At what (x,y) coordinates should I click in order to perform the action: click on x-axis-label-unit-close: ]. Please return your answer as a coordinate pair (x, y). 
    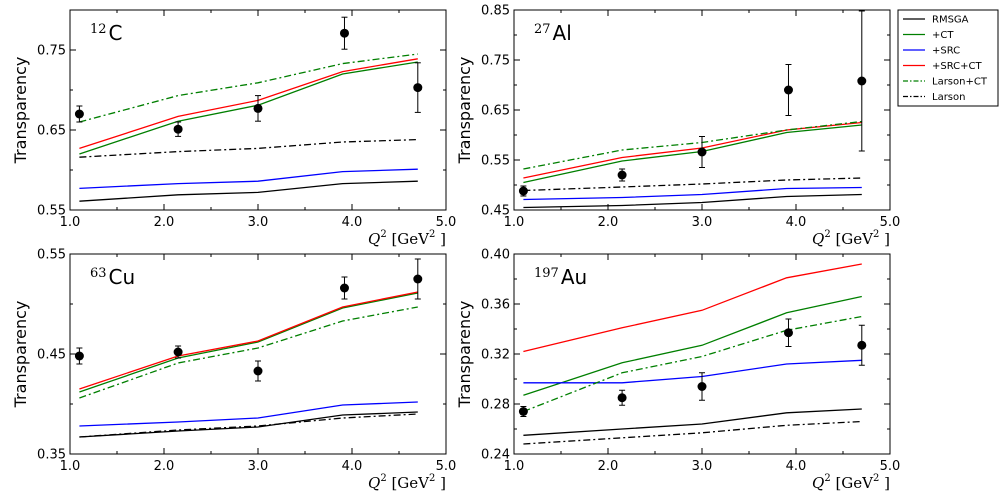
    Looking at the image, I should click on (440, 239).